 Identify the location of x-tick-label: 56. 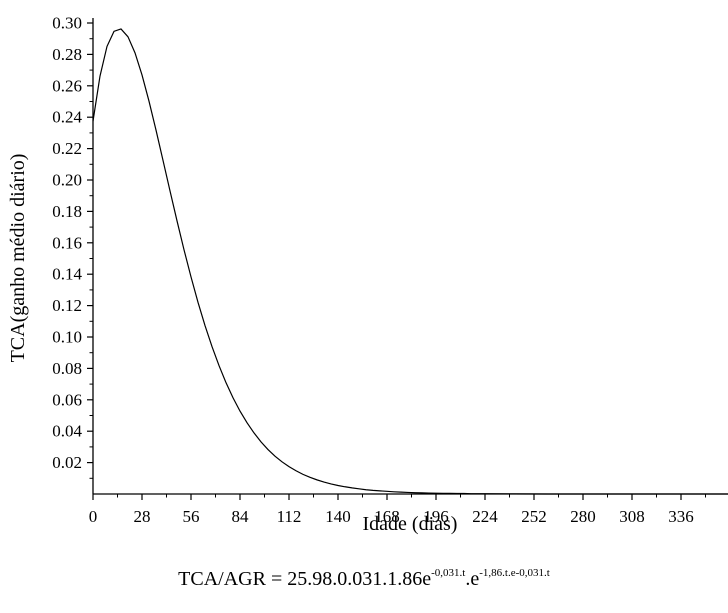
(191, 516).